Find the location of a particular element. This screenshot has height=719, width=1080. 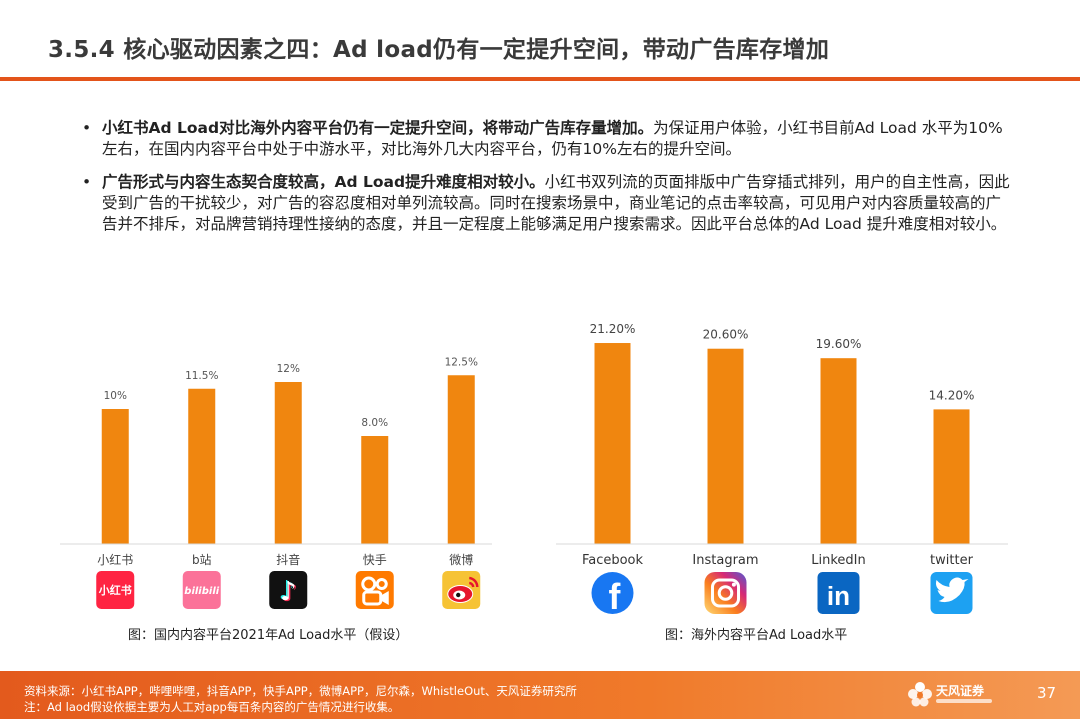

instagram-logo-icon is located at coordinates (725, 593).